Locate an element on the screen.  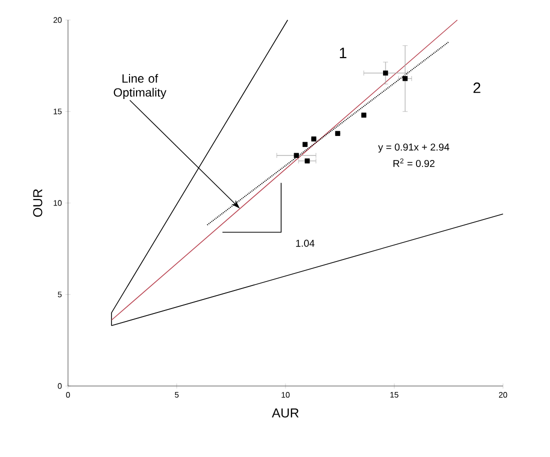
x-axis-title: AUR is located at coordinates (285, 413).